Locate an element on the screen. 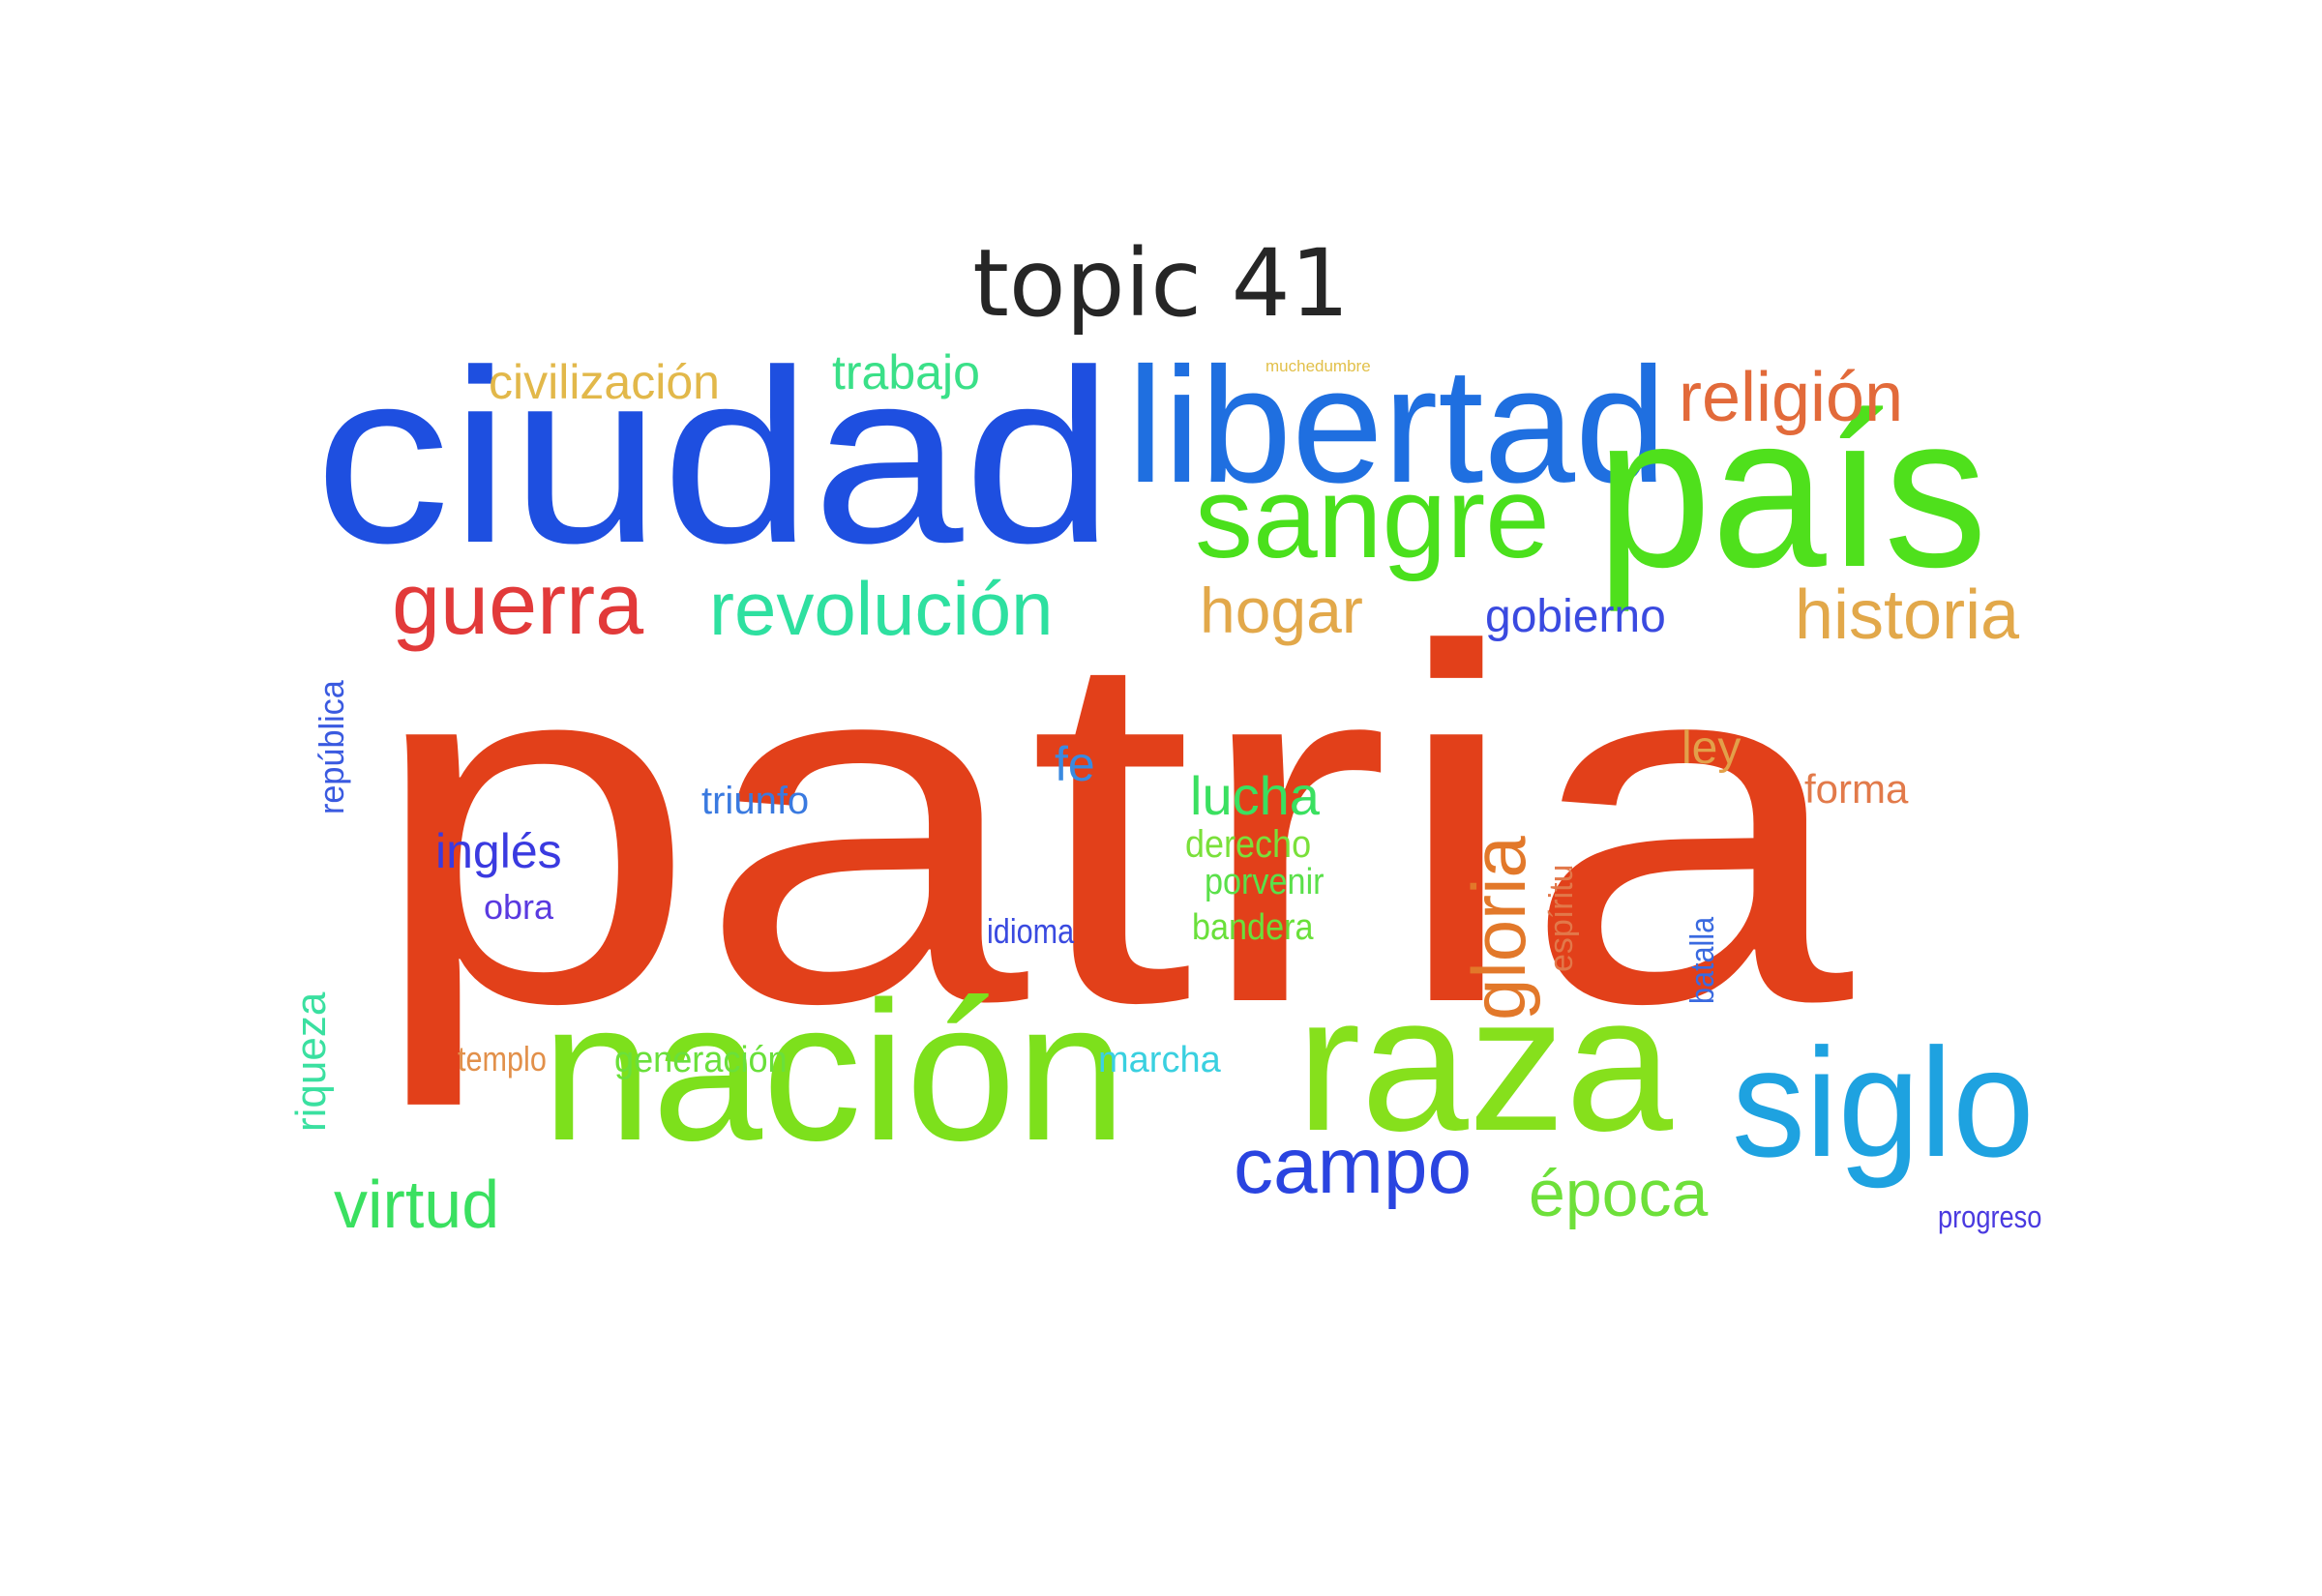  word-ciudad: ciudad is located at coordinates (714, 457).